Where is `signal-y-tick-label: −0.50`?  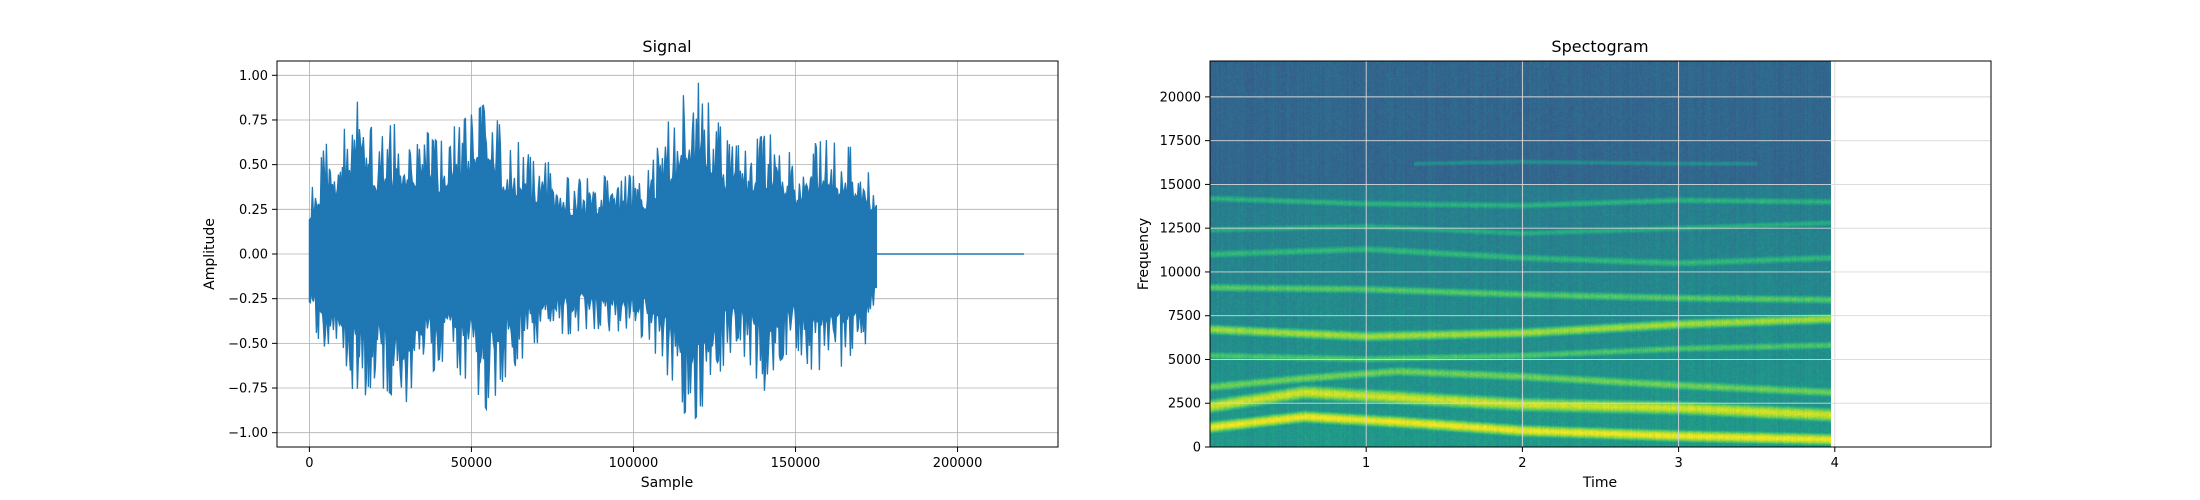
signal-y-tick-label: −0.50 is located at coordinates (248, 344).